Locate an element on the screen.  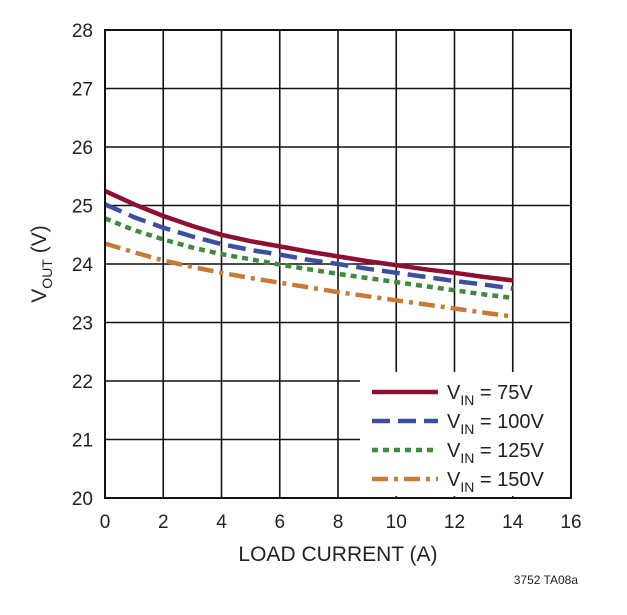
y-tick-label: 22 is located at coordinates (82, 382).